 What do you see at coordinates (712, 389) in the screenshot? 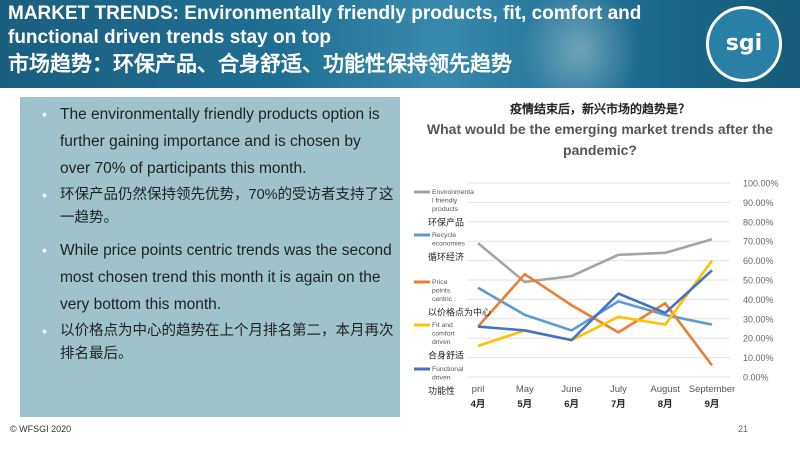
I see `x-tick-label: September` at bounding box center [712, 389].